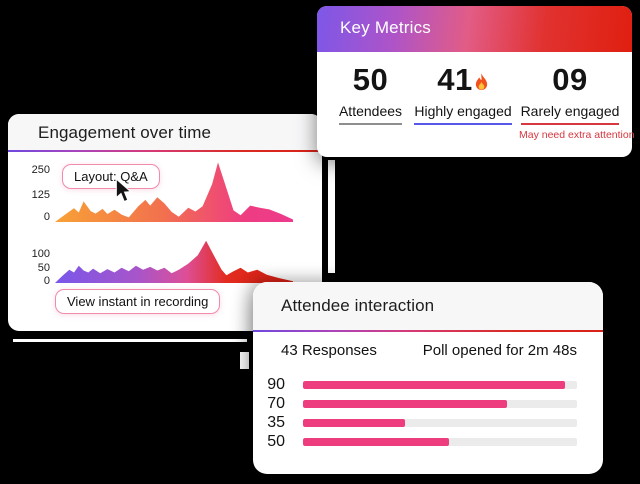 The image size is (640, 484). What do you see at coordinates (244, 360) in the screenshot?
I see `artifact-small-rect` at bounding box center [244, 360].